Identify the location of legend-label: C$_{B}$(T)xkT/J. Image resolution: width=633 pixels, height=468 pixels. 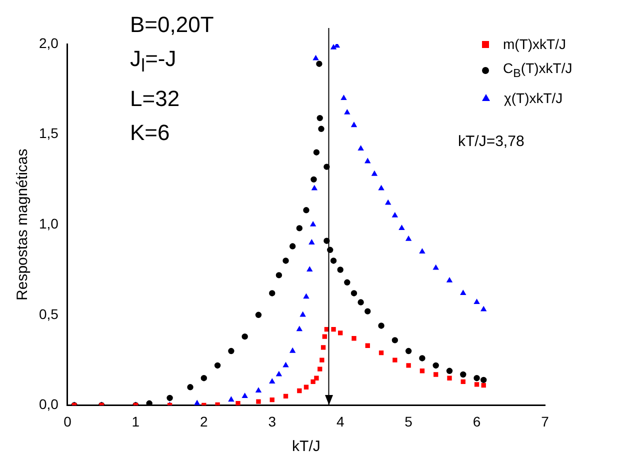
(537, 70).